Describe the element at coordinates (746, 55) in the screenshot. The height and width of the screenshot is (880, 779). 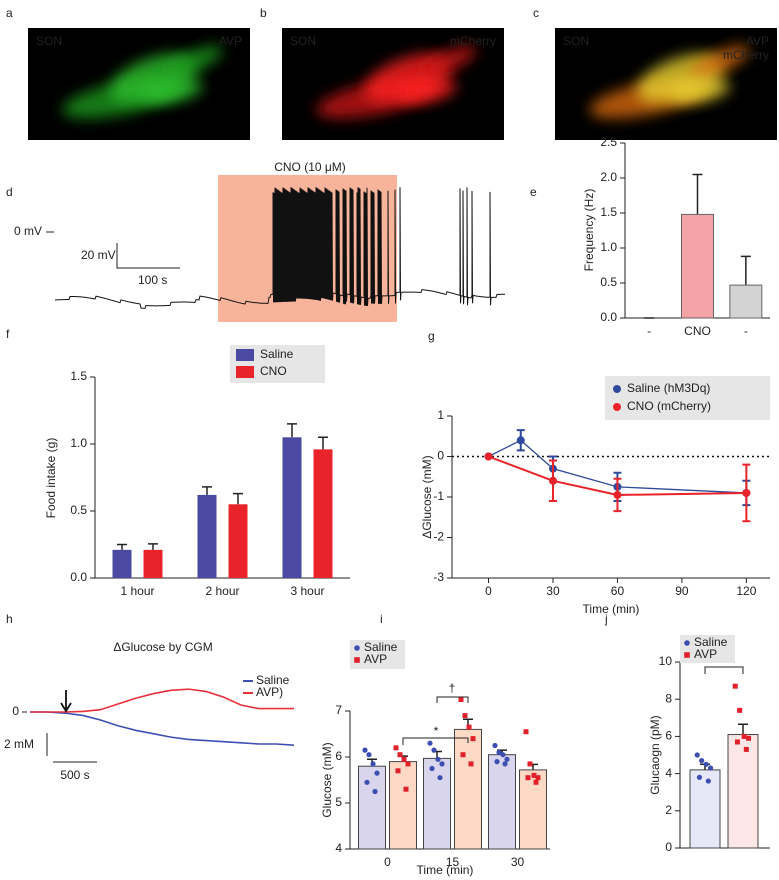
I see `stain-label: mCherry` at that location.